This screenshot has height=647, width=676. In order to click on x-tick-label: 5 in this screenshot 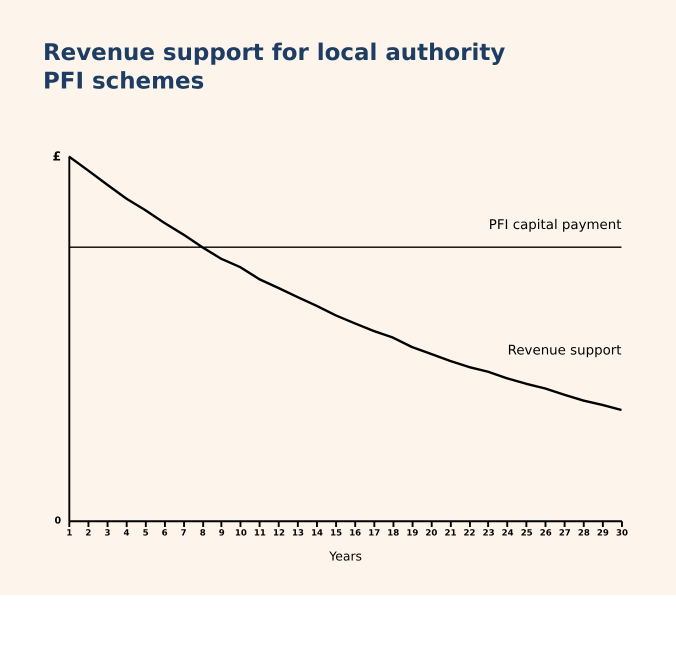, I will do `click(145, 533)`.